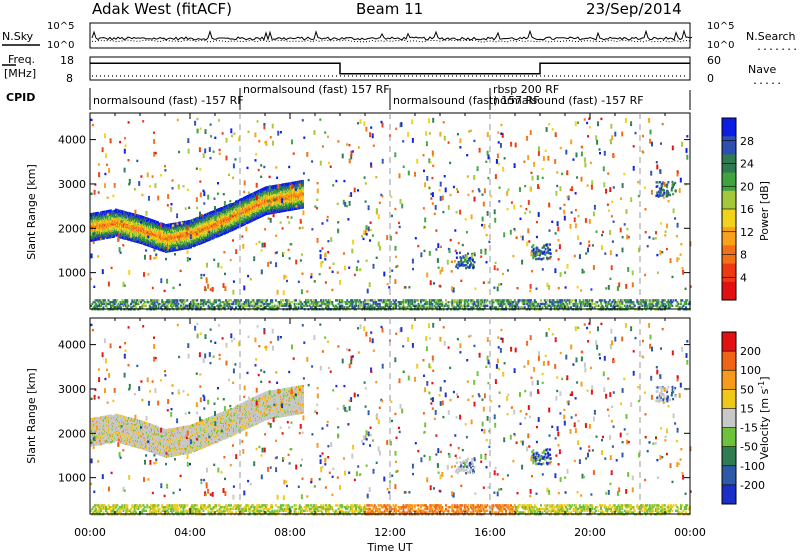 The height and width of the screenshot is (554, 800). What do you see at coordinates (526, 89) in the screenshot?
I see `cpid-segment-3: rbsp 200 RF` at bounding box center [526, 89].